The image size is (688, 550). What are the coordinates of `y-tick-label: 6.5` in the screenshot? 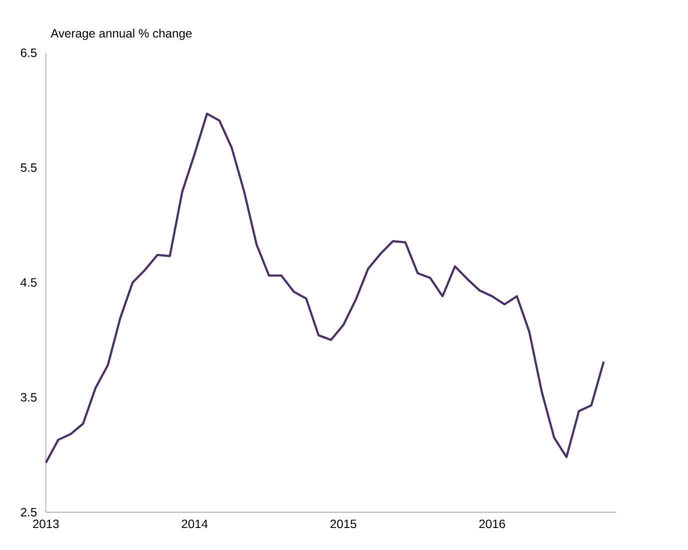 It's located at (28, 52).